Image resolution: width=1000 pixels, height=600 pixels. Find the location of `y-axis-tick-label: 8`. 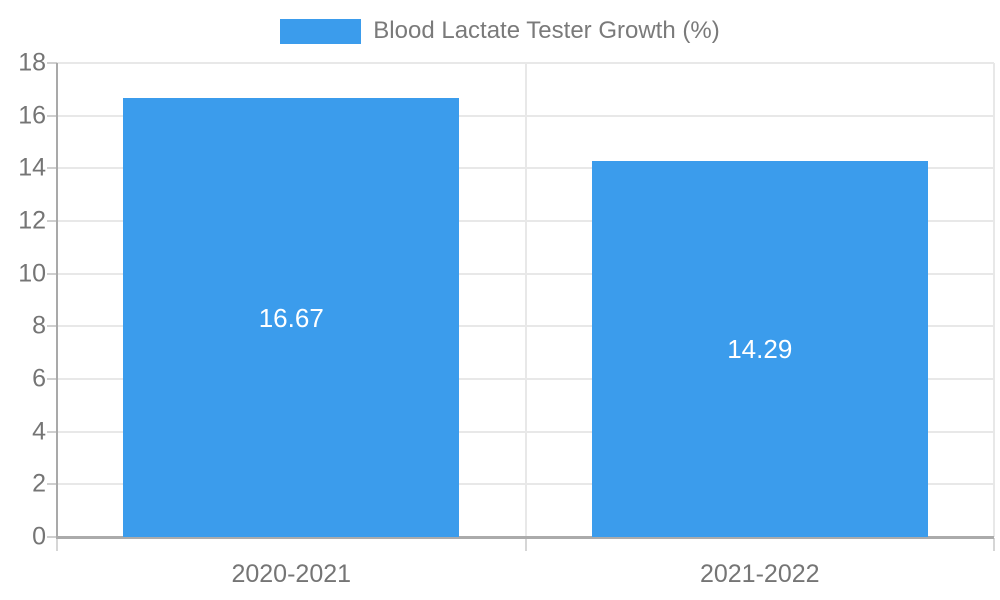

y-axis-tick-label: 8 is located at coordinates (39, 325).